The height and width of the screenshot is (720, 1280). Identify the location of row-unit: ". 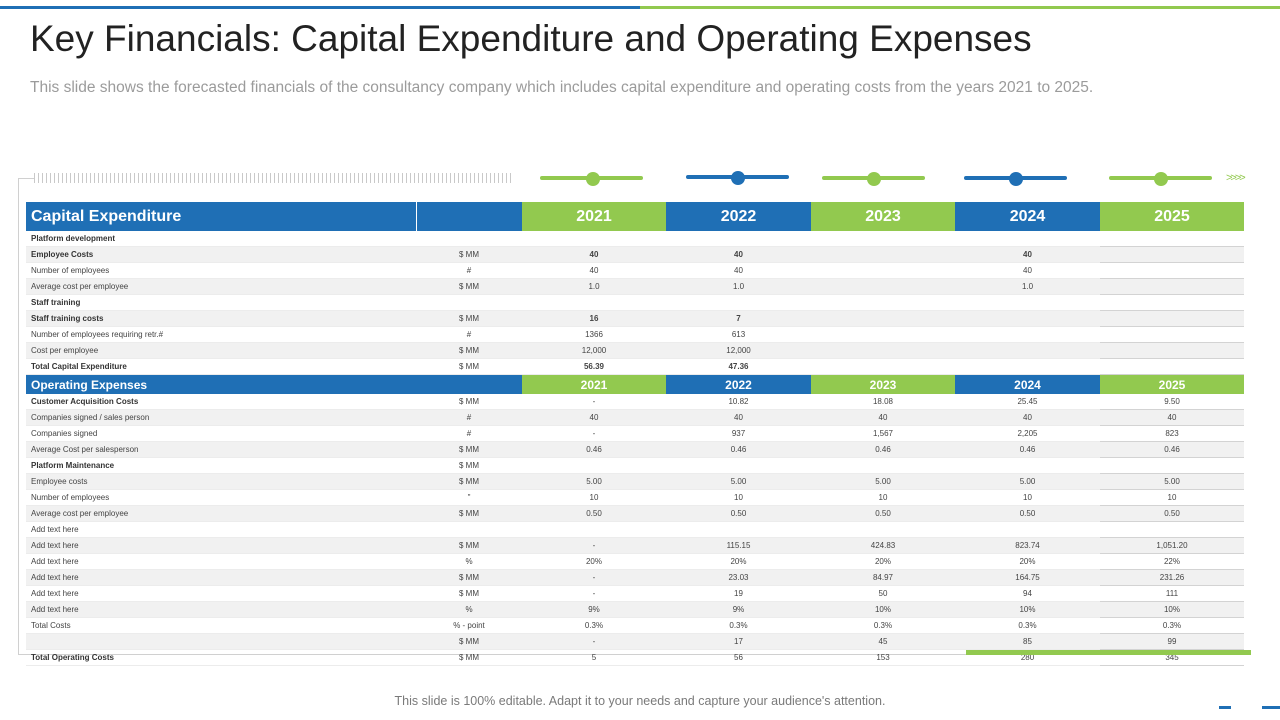
(469, 497).